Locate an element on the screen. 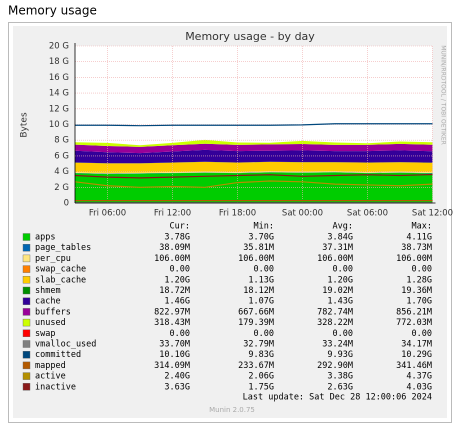 Image resolution: width=462 pixels, height=429 pixels. legend-label: page_tables is located at coordinates (63, 248).